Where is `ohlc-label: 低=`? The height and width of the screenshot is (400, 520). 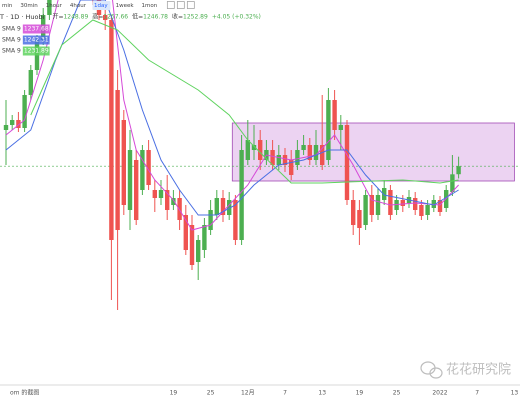 ohlc-label: 低= is located at coordinates (137, 17).